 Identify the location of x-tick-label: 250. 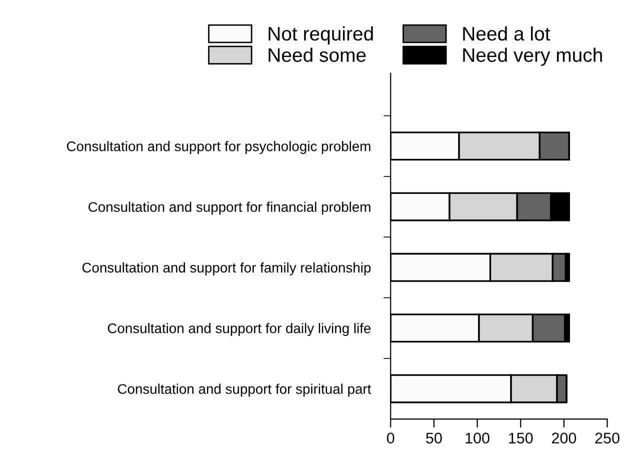
(607, 438).